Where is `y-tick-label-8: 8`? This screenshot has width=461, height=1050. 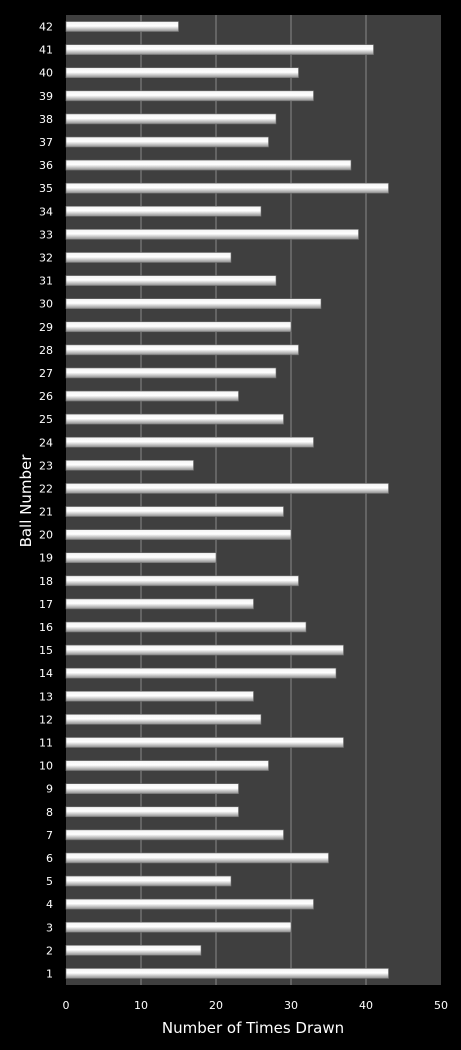 y-tick-label-8: 8 is located at coordinates (49, 812).